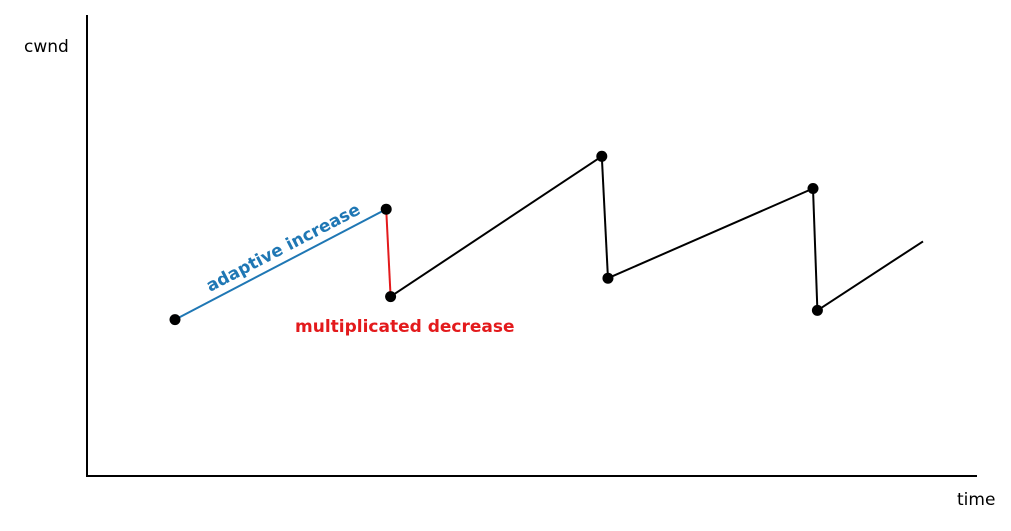 This screenshot has width=1011, height=531. Describe the element at coordinates (283, 248) in the screenshot. I see `adaptive-increase-label: adaptive increase` at that location.